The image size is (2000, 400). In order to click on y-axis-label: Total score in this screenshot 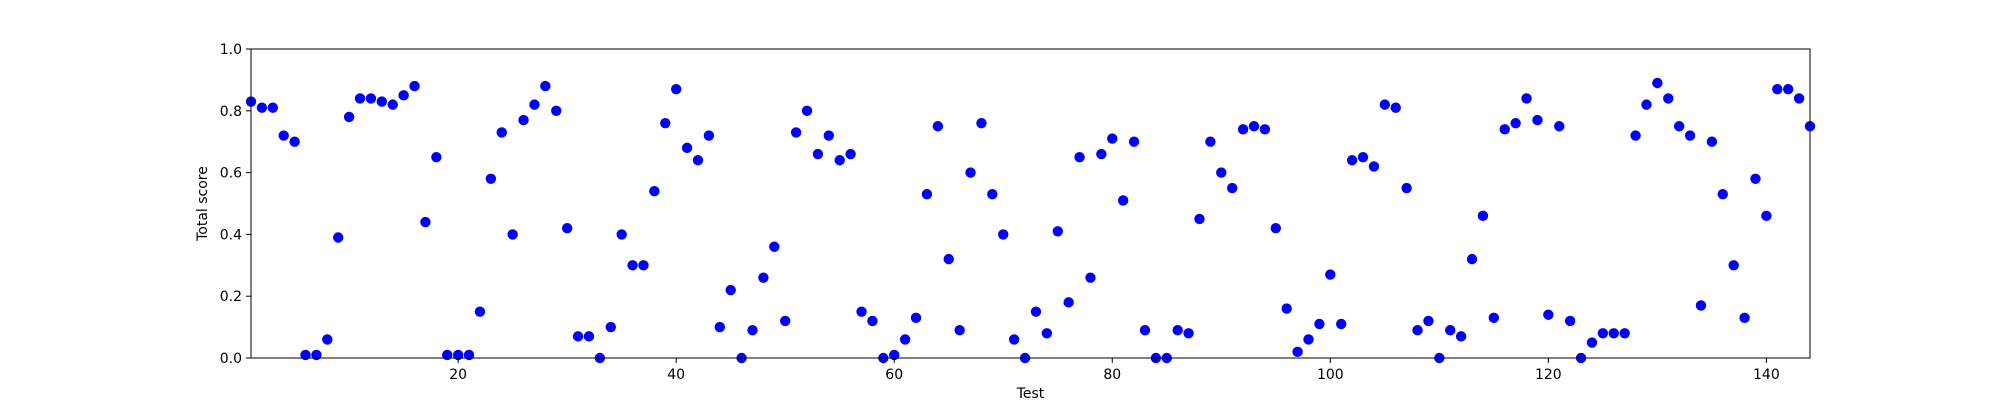, I will do `click(203, 204)`.